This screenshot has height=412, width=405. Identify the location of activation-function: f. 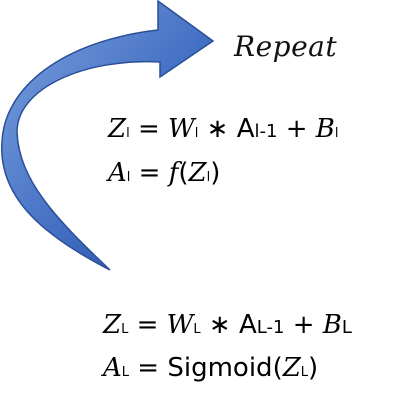
(173, 173).